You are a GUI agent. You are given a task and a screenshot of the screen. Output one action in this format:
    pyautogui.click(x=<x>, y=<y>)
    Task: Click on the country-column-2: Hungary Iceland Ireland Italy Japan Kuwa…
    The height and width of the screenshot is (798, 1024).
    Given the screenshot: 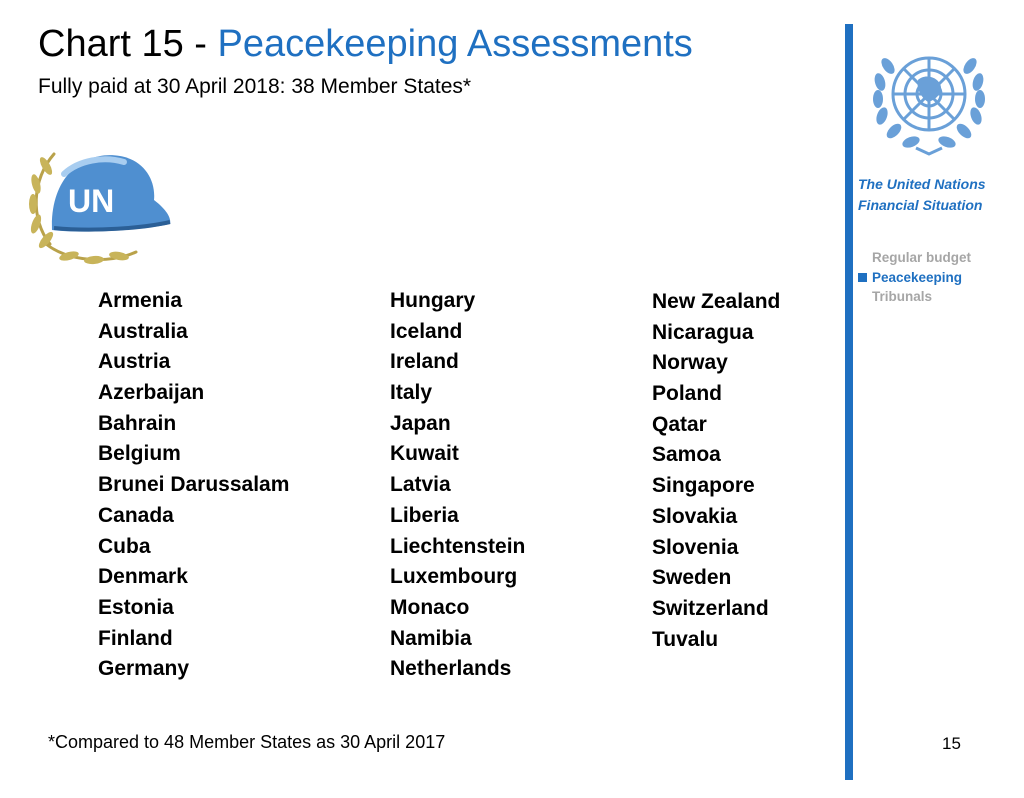 What is the action you would take?
    pyautogui.click(x=457, y=485)
    